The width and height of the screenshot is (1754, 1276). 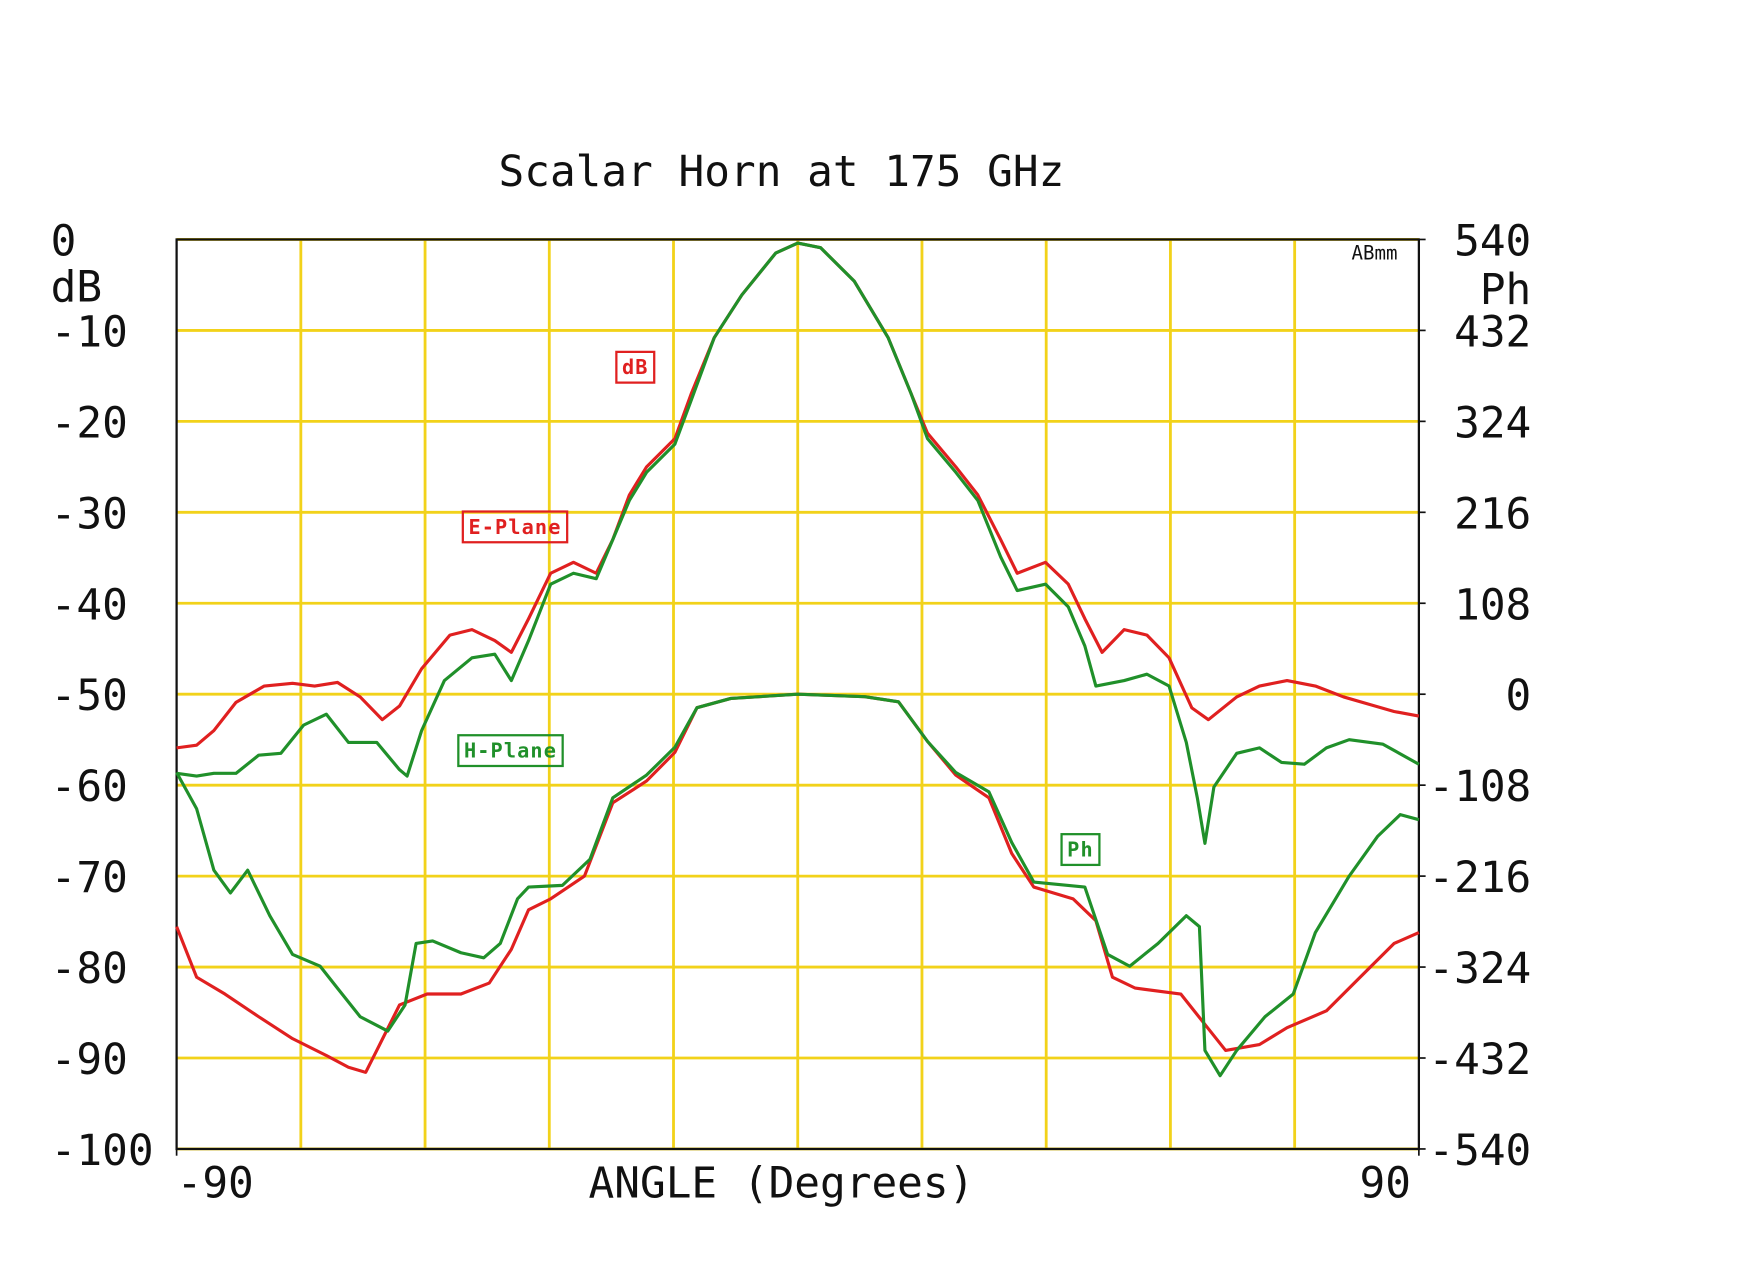 What do you see at coordinates (1492, 241) in the screenshot?
I see `y2-tick-label: 540` at bounding box center [1492, 241].